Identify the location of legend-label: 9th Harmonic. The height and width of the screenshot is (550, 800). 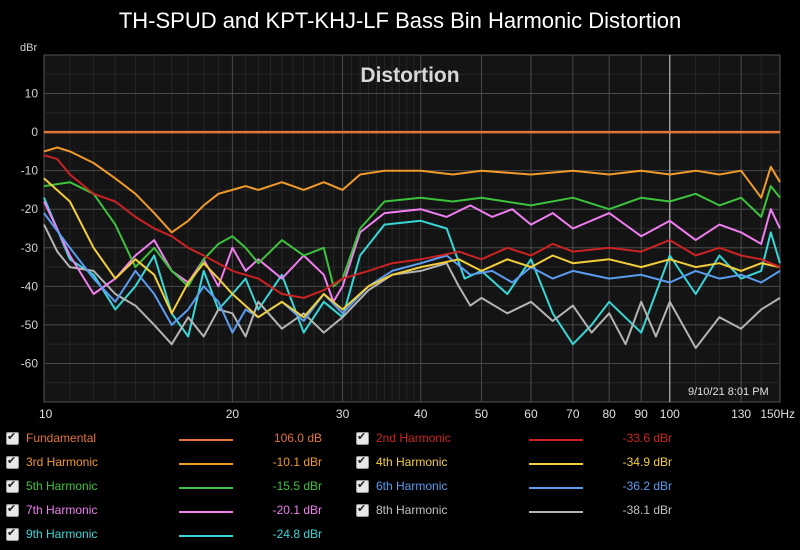
(62, 534).